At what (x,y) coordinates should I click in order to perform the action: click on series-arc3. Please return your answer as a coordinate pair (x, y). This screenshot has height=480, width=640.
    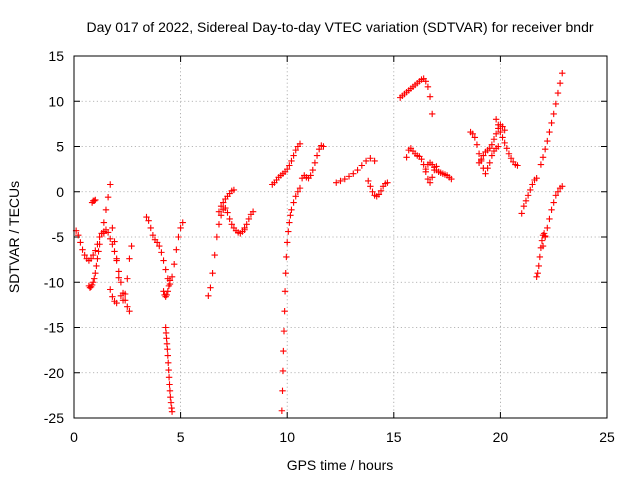
    Looking at the image, I should click on (93, 201).